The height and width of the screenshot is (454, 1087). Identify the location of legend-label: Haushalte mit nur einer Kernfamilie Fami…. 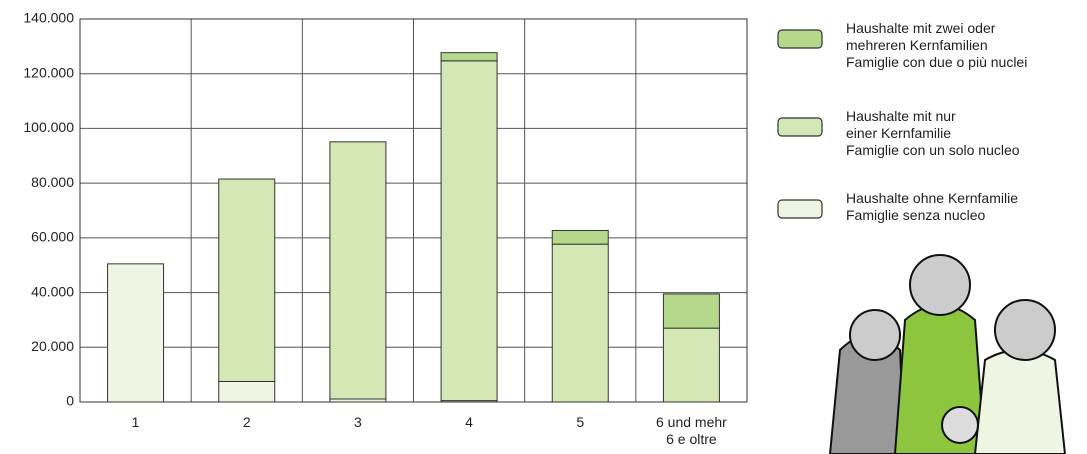
(933, 133).